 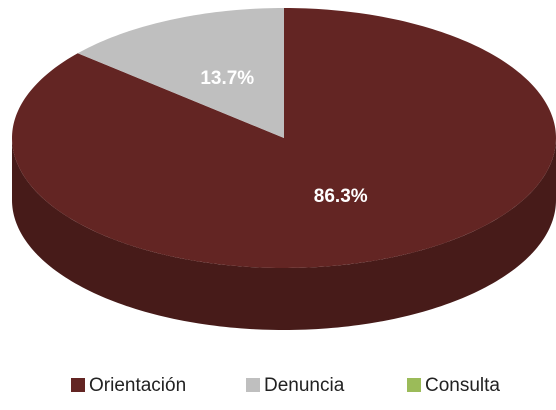 I want to click on legend-label: Denuncia, so click(x=304, y=385).